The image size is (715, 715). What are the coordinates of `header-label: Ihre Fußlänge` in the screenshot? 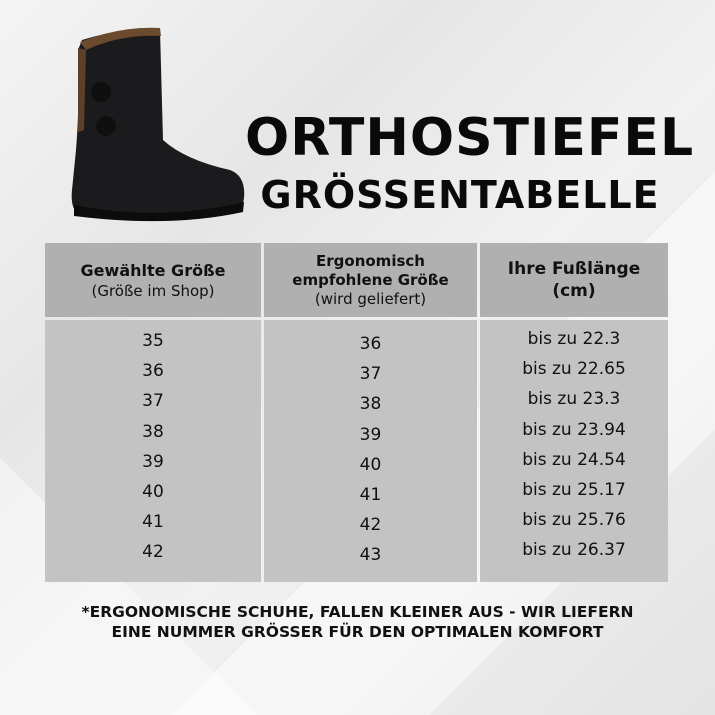 It's located at (574, 269).